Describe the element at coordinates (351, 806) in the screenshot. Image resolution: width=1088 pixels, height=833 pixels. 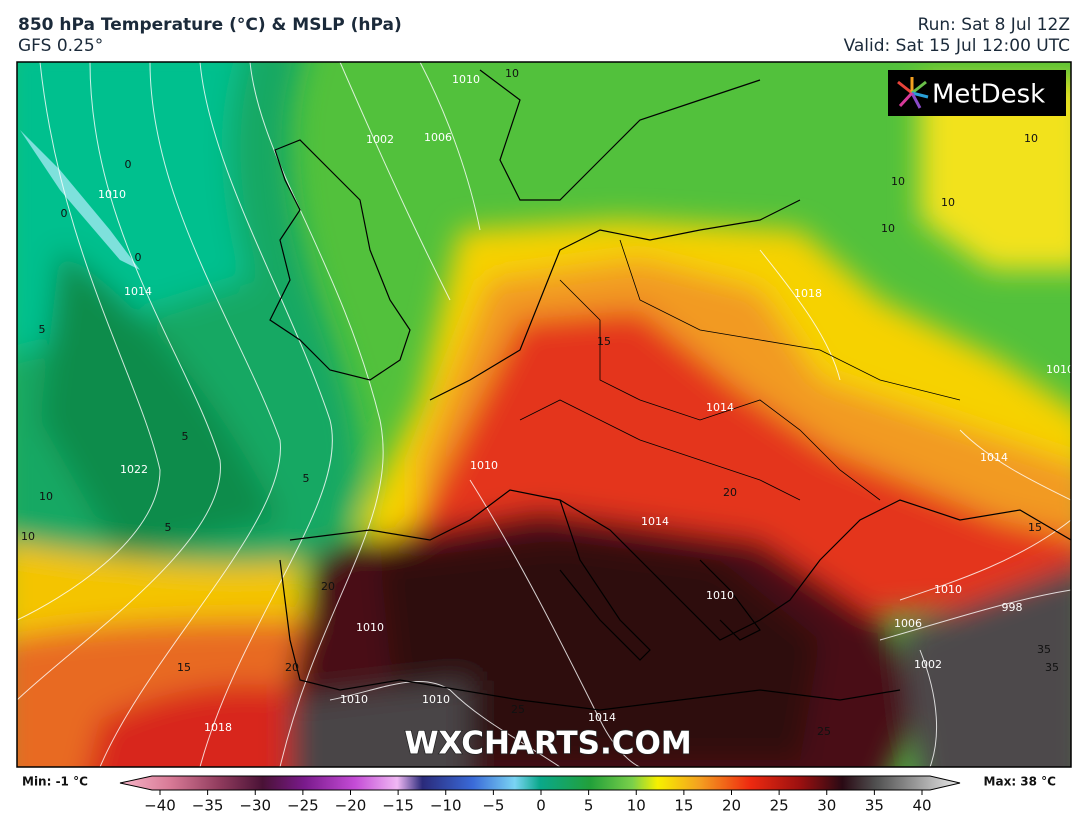
I see `colorbar-tick-label: −20` at that location.